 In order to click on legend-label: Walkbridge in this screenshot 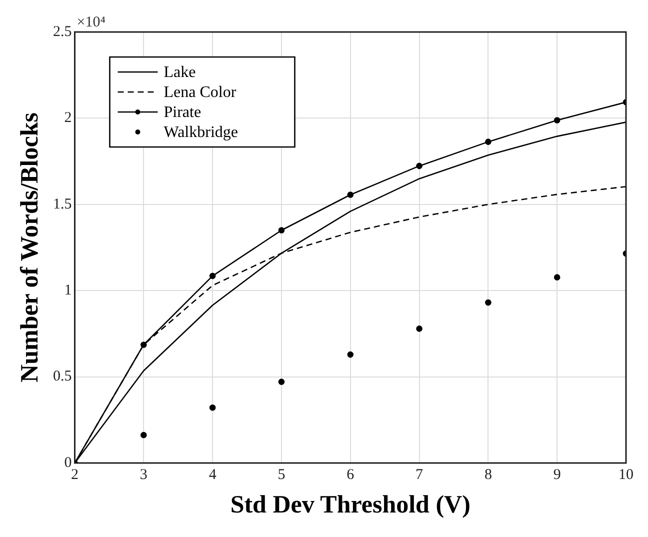, I will do `click(201, 133)`.